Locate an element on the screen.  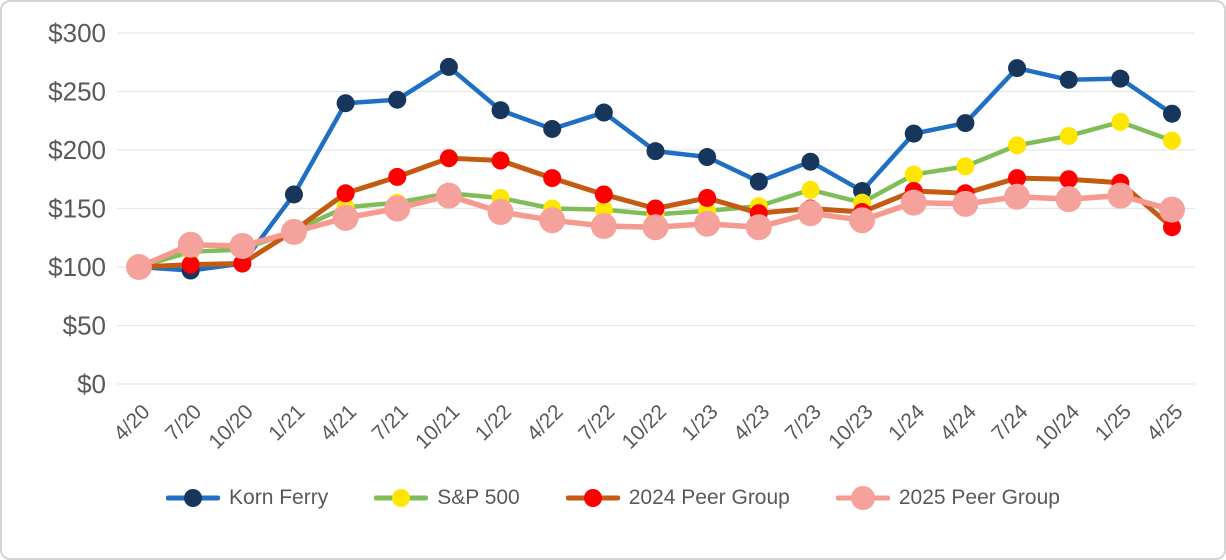
x-tick-label: 1/22 is located at coordinates (493, 422).